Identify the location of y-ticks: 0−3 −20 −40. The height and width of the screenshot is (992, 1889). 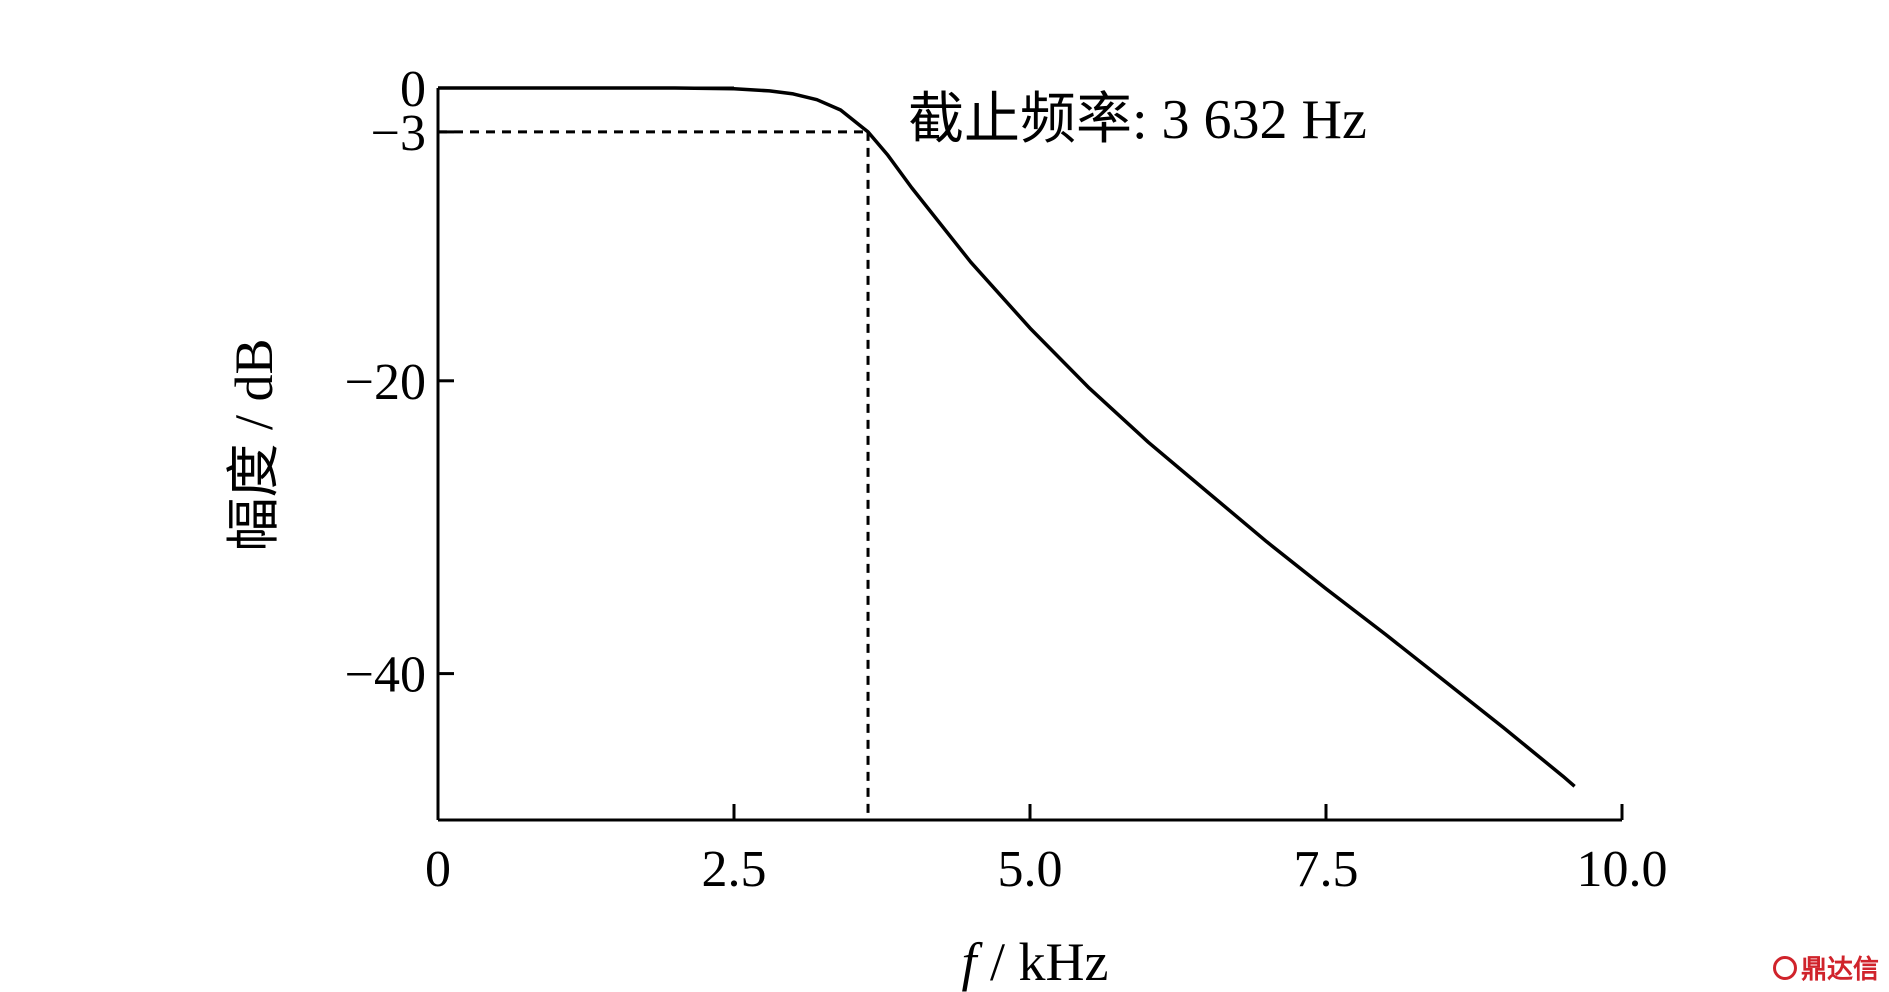
(399, 382).